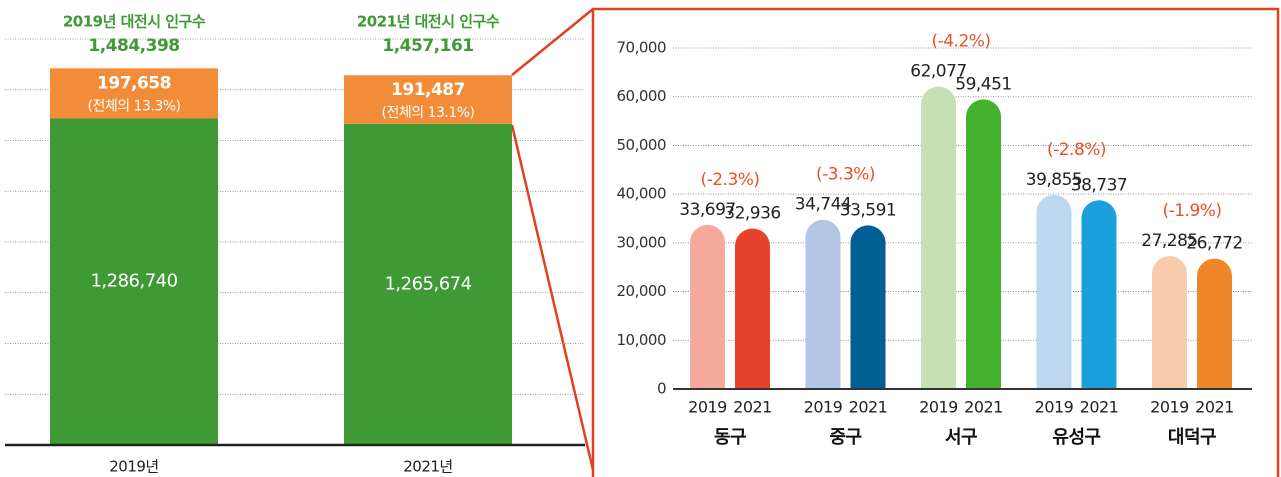  Describe the element at coordinates (730, 437) in the screenshot. I see `x-tick-label: 동구` at that location.